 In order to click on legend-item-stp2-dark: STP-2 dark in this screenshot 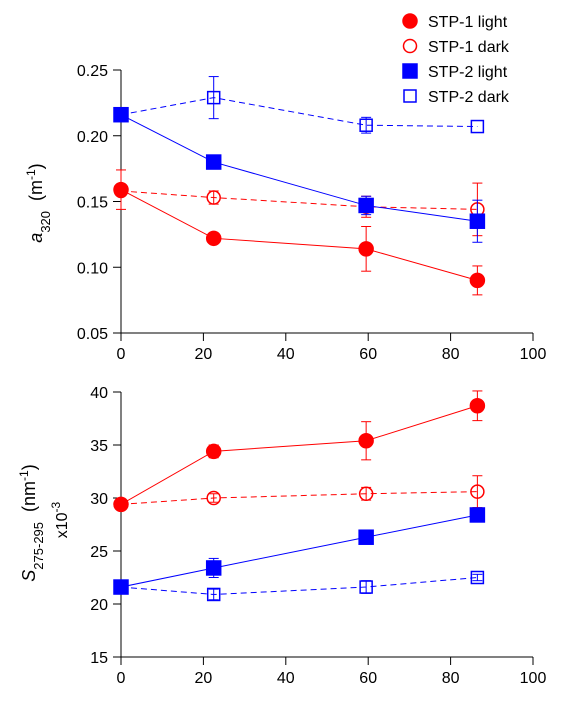, I will do `click(456, 97)`.